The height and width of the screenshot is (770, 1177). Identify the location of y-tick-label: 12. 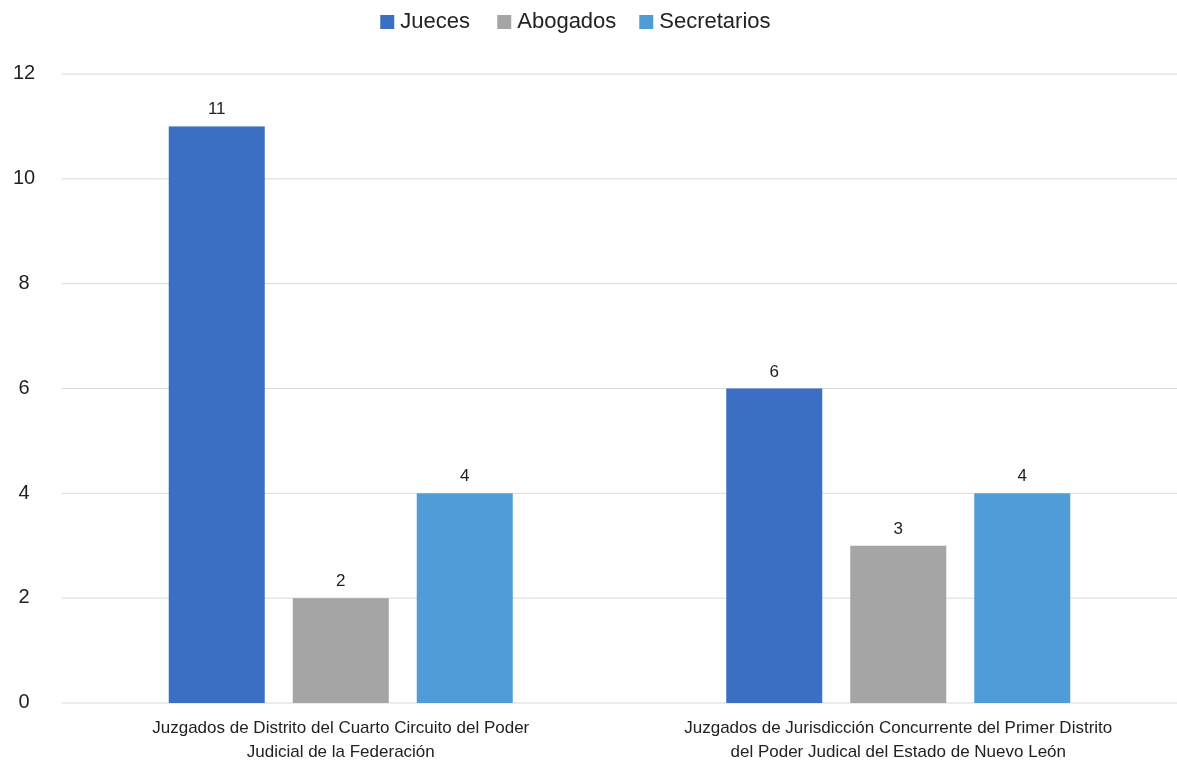
(24, 72).